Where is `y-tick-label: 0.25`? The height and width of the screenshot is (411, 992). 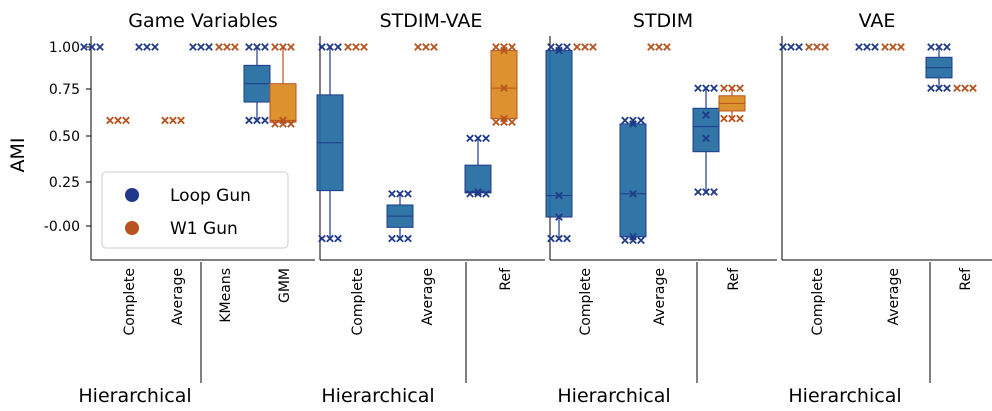 y-tick-label: 0.25 is located at coordinates (64, 183).